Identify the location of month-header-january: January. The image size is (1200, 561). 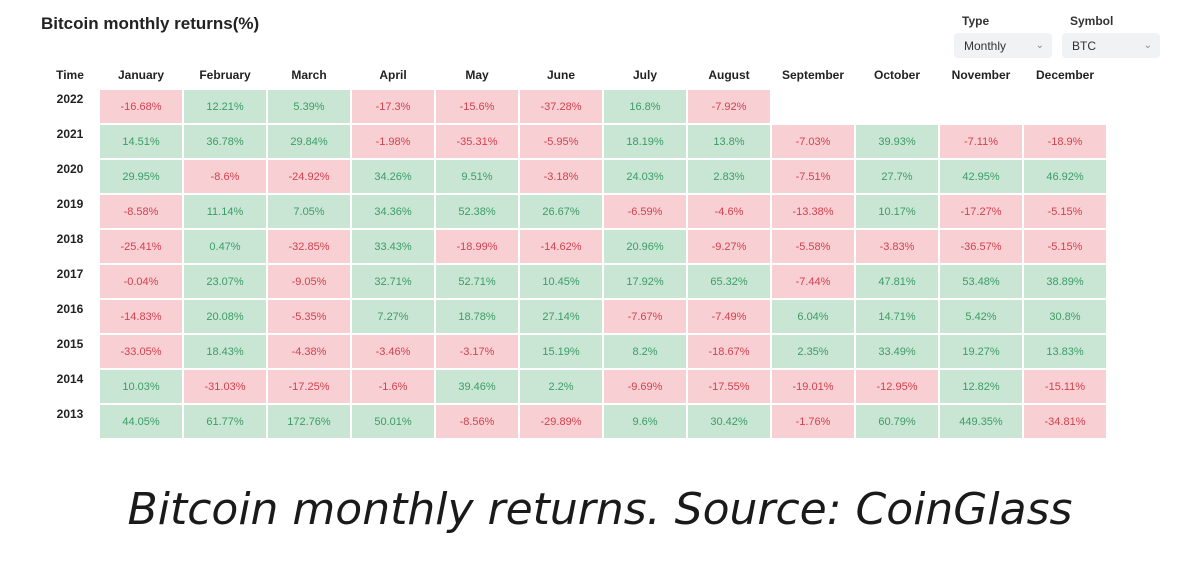
(141, 75).